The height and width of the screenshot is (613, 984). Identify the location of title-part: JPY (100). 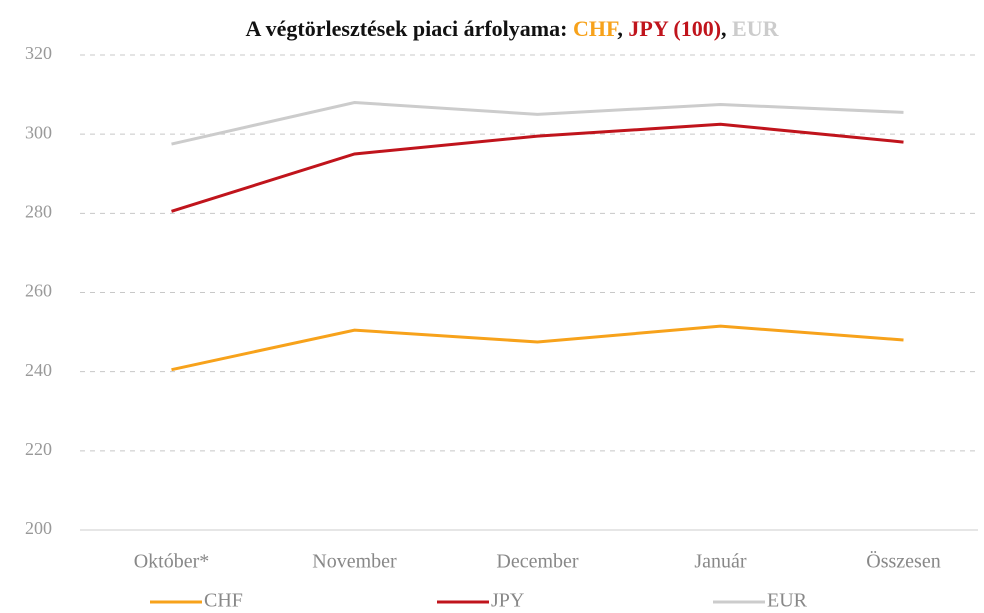
(674, 28).